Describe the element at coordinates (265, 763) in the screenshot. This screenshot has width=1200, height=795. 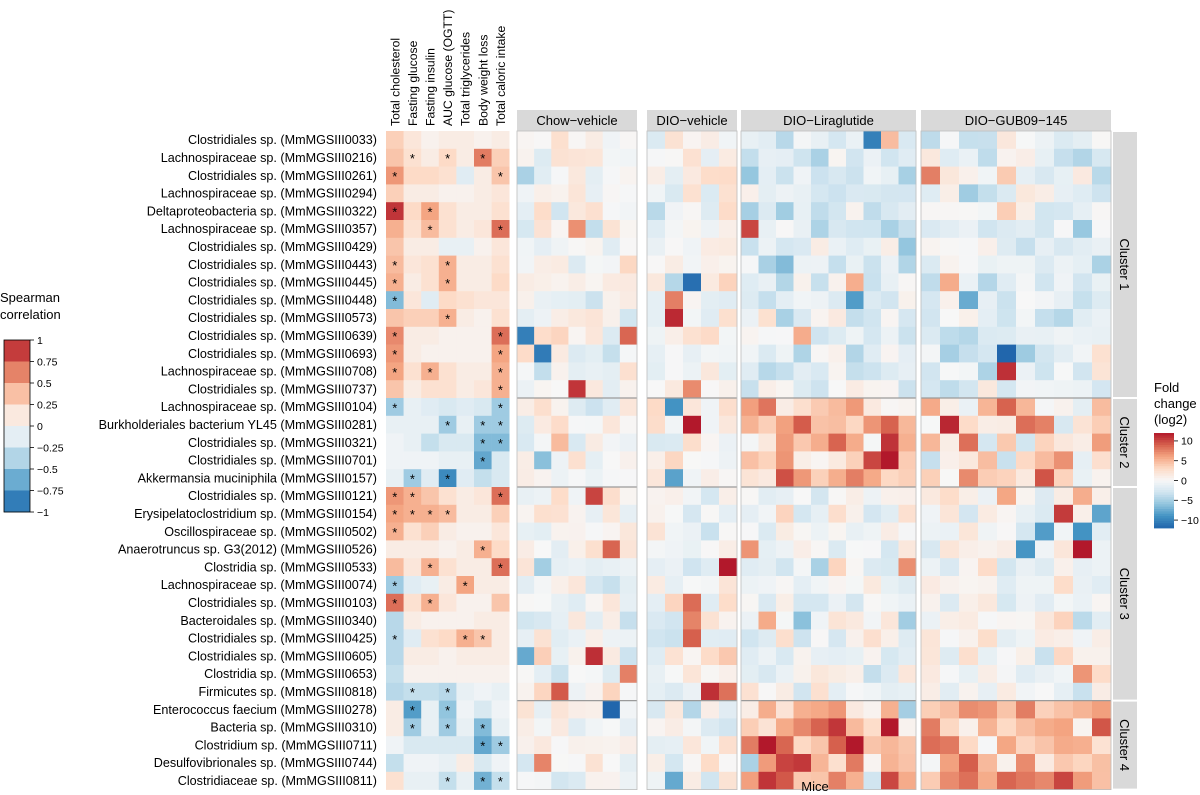
I see `row-label: Desulfovibrionales sp. (MmMGSIII0744)` at that location.